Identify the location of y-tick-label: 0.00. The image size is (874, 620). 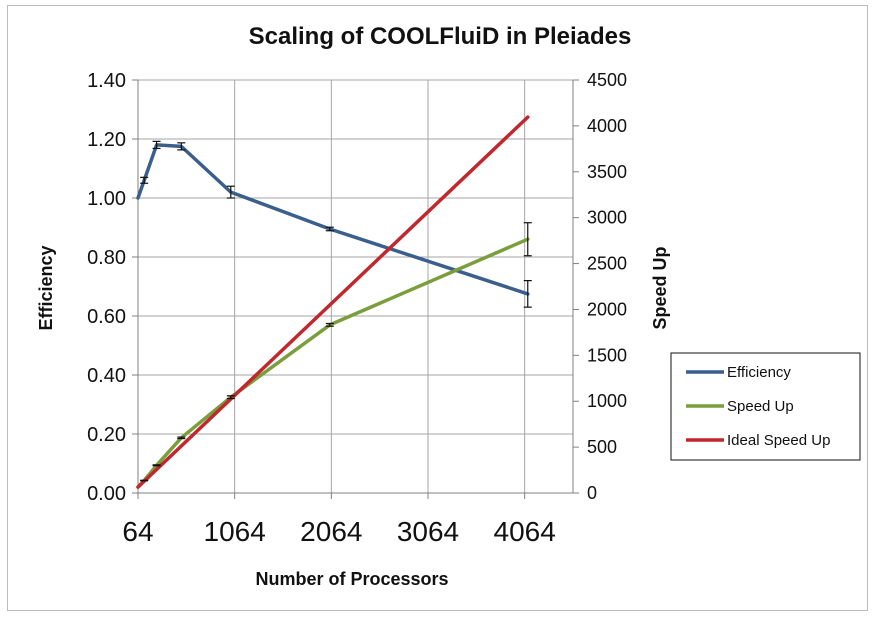
(106, 494).